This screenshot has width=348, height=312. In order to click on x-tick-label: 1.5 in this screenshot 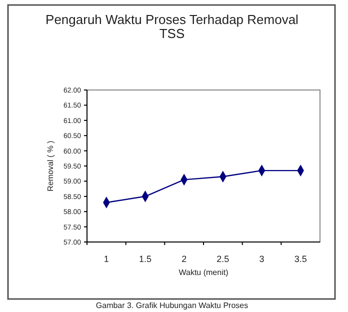, I will do `click(145, 259)`.